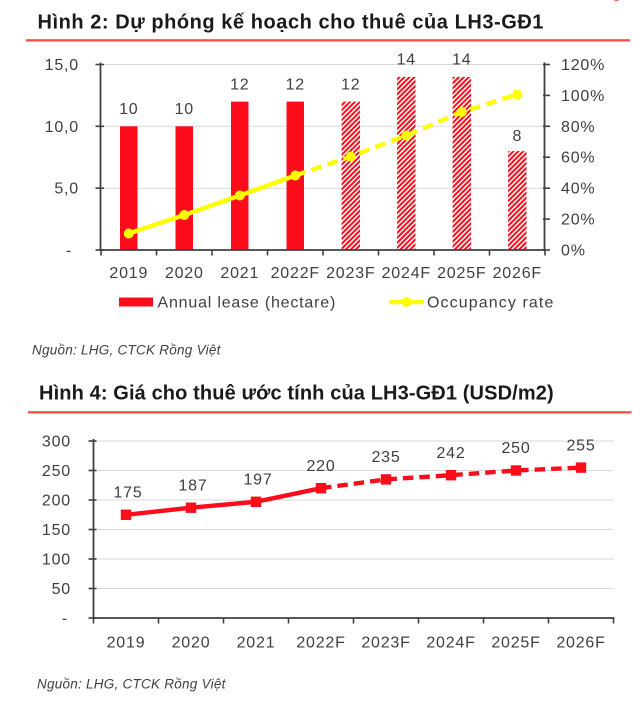 This screenshot has height=707, width=640. I want to click on svg-text: 220, so click(320, 466).